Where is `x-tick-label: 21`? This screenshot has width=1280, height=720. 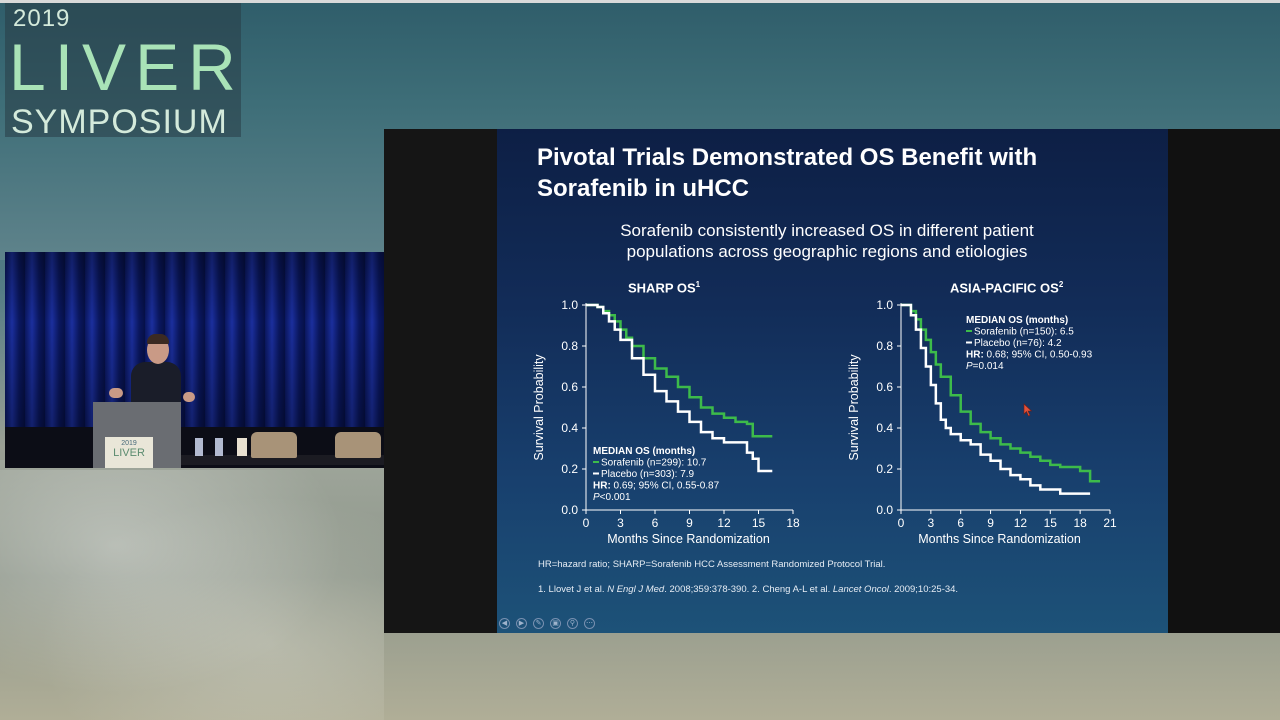 x-tick-label: 21 is located at coordinates (1110, 523).